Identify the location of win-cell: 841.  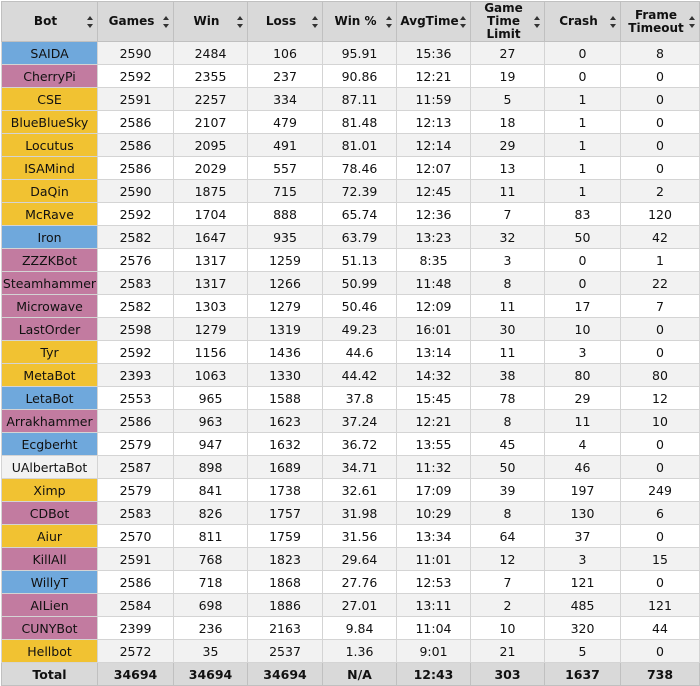
(210, 490).